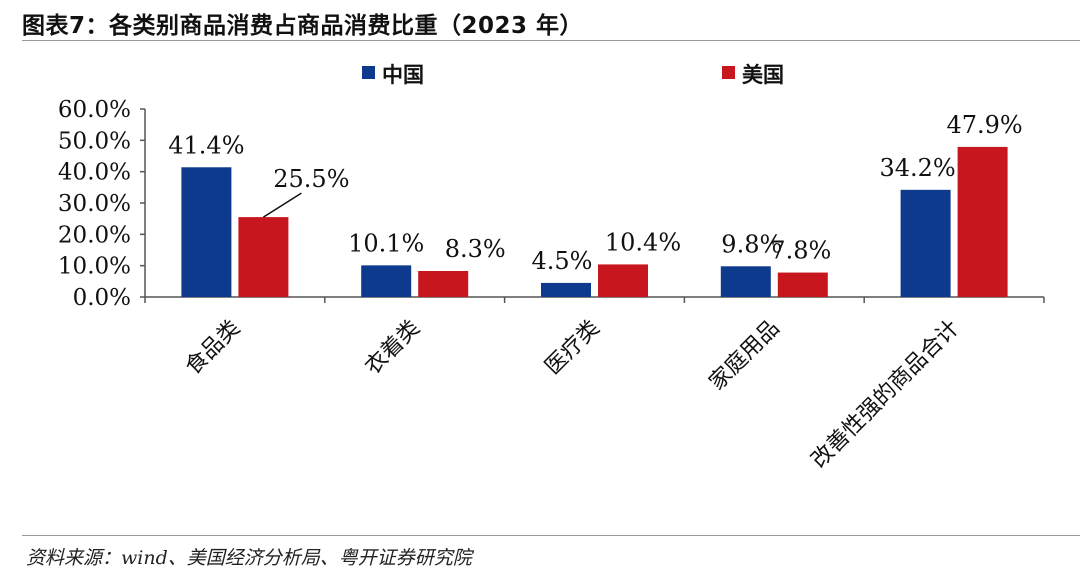 This screenshot has width=1080, height=575. What do you see at coordinates (368, 72) in the screenshot?
I see `legend-swatch-china` at bounding box center [368, 72].